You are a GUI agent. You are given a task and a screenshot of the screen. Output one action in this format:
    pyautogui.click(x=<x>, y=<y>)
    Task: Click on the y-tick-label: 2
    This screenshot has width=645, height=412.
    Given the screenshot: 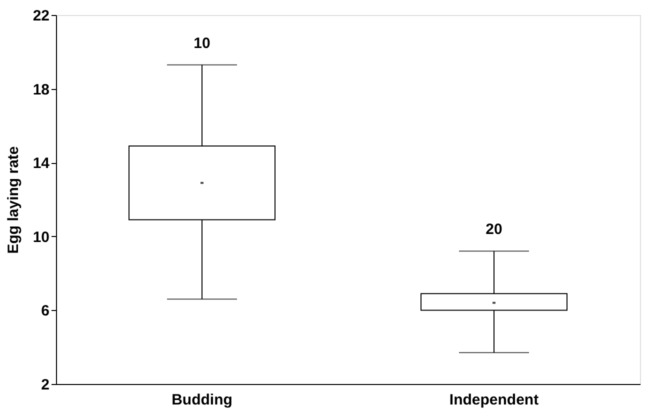 What is the action you would take?
    pyautogui.click(x=45, y=385)
    